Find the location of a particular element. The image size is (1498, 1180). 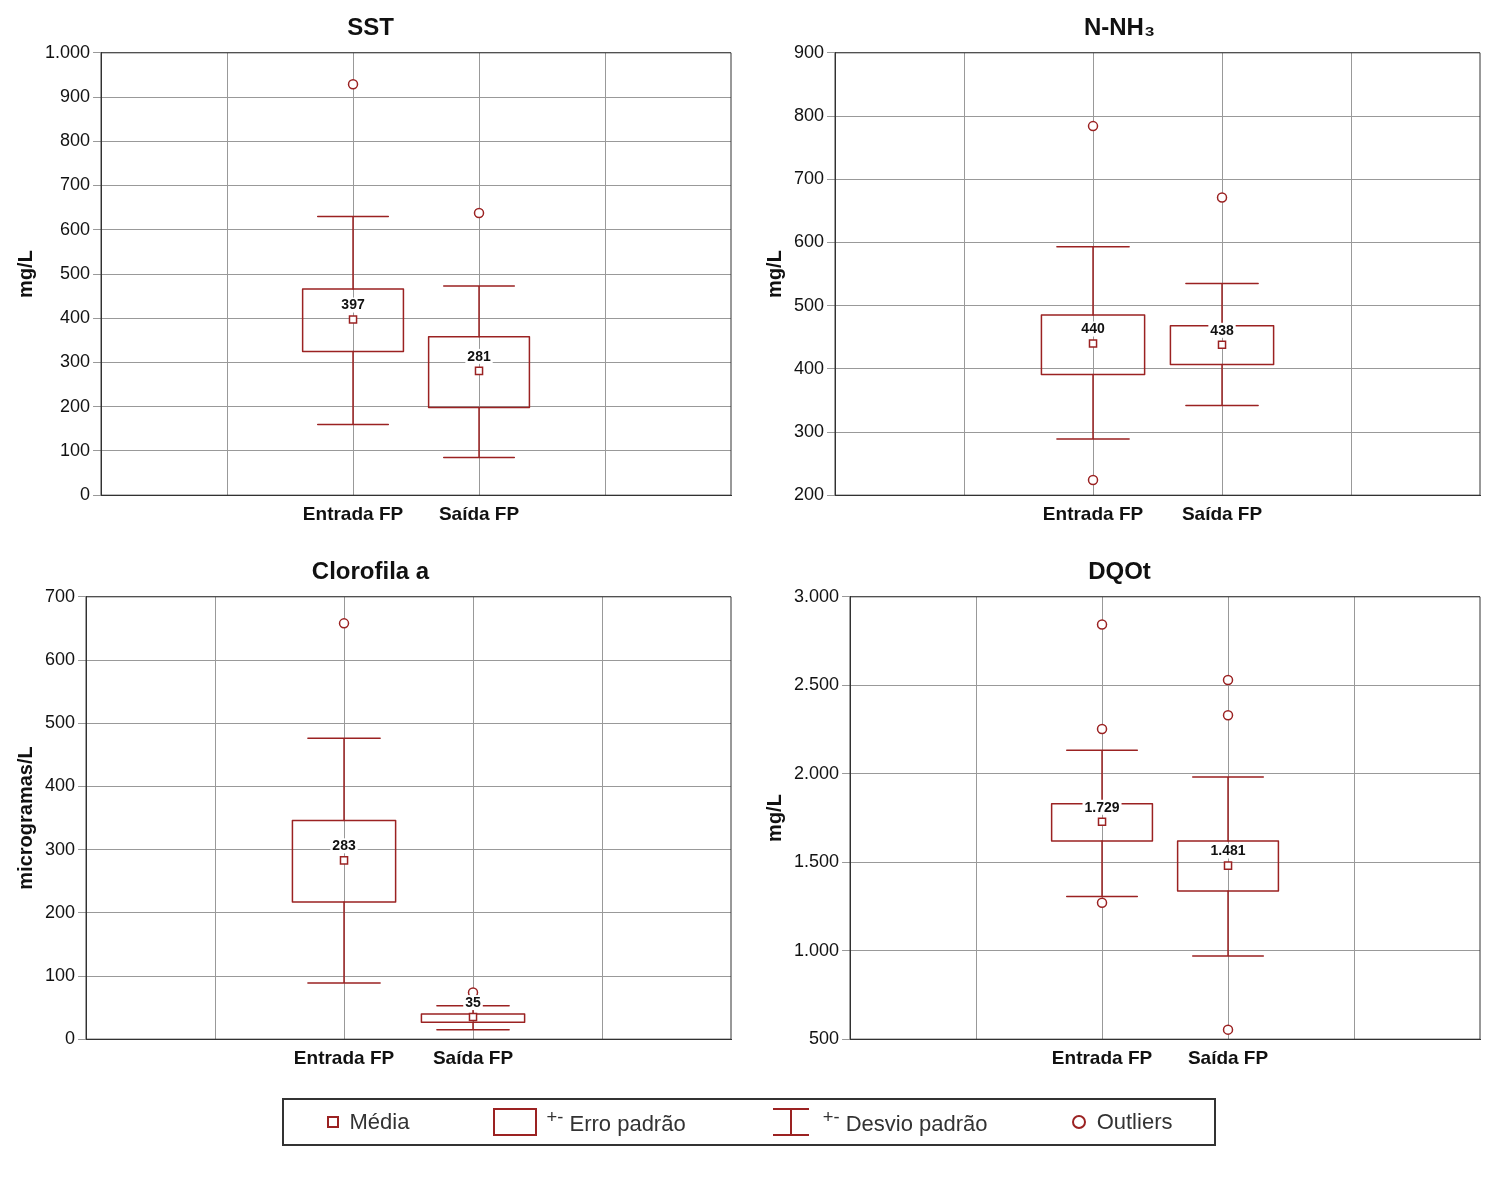

chart-title: SST is located at coordinates (371, 27).